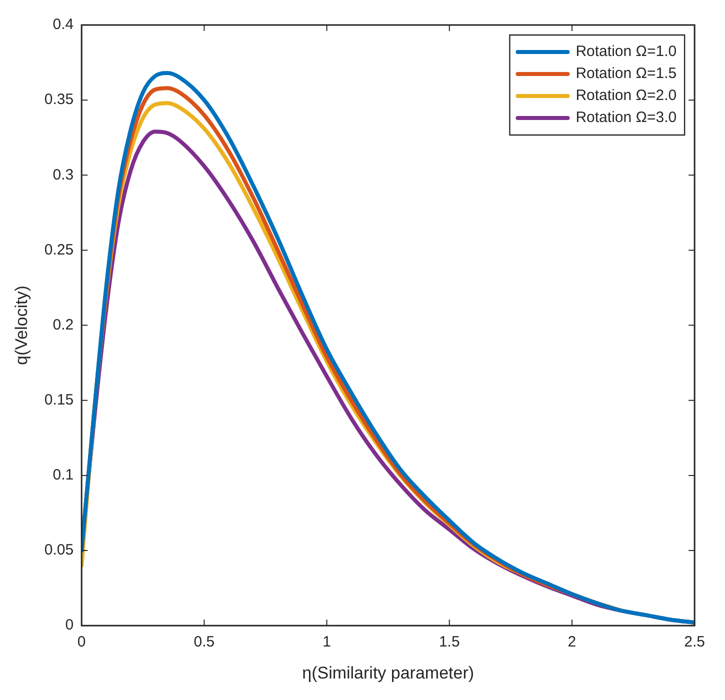 The width and height of the screenshot is (725, 700). I want to click on legend-label: Rotation Ω=2.0, so click(626, 95).